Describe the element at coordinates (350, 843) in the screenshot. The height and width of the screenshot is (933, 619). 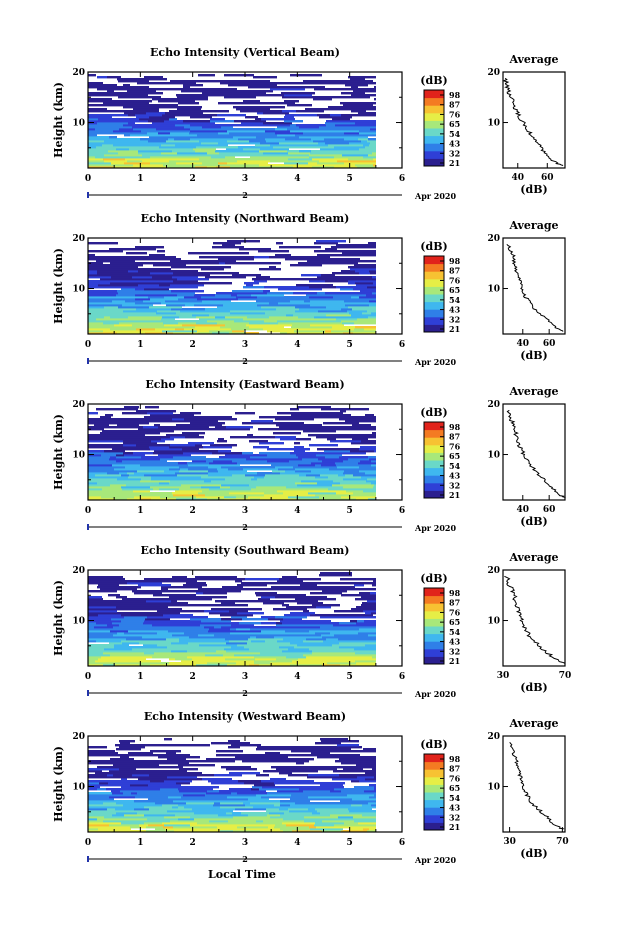
I see `x-tick-label: 5` at that location.